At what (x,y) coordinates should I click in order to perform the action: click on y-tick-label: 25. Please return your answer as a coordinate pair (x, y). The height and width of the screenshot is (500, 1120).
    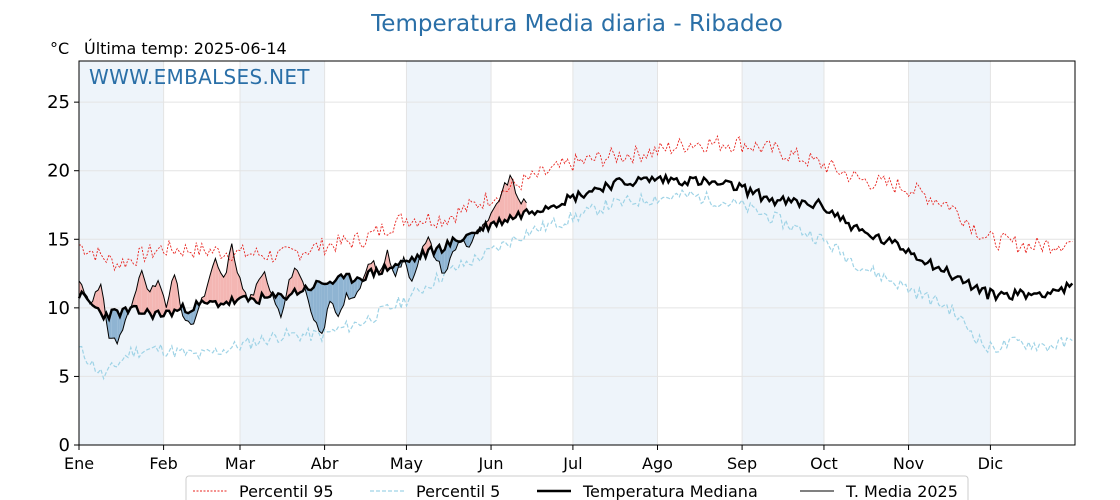
    Looking at the image, I should click on (58, 102).